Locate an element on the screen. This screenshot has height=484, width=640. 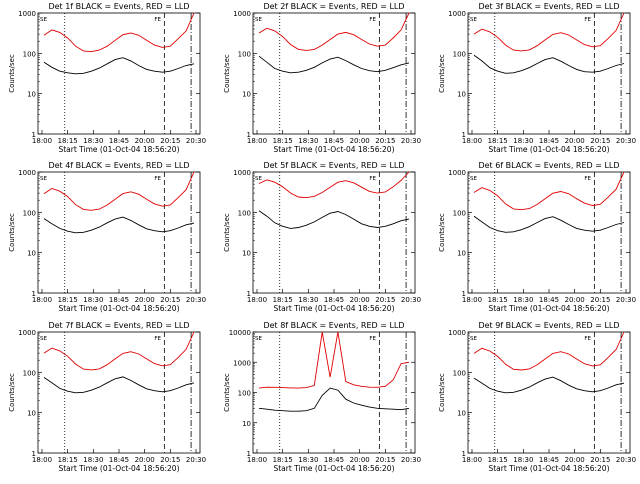
y-tick-label: 10000 is located at coordinates (240, 333).